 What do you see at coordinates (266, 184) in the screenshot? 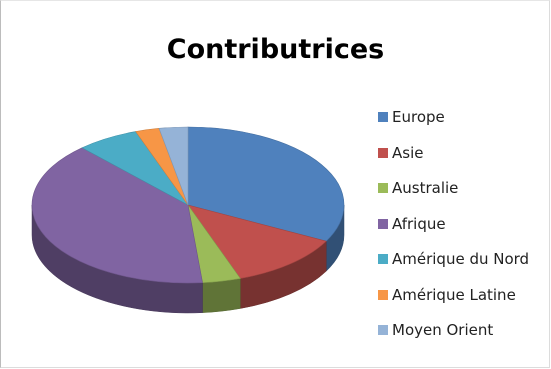
I see `pie-slice-europe` at bounding box center [266, 184].